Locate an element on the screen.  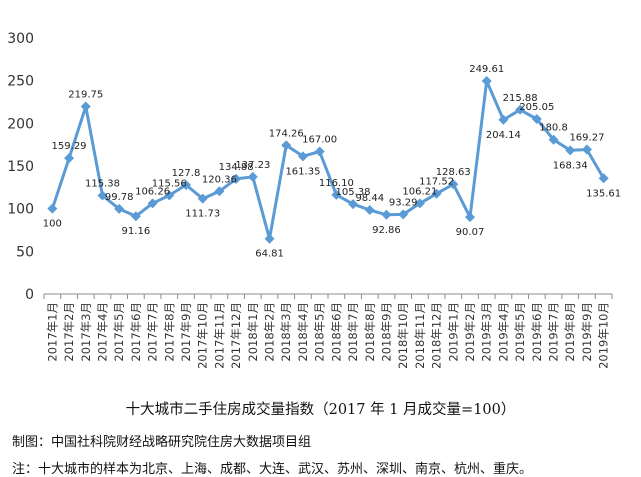
x-tick-label: 2019年5月 is located at coordinates (520, 332).